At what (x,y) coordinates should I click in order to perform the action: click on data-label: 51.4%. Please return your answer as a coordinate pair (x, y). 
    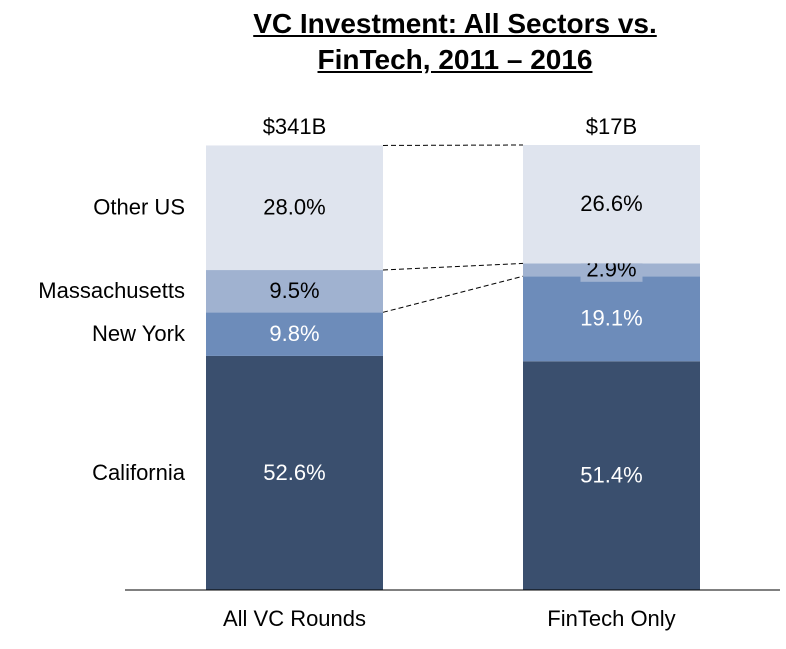
    Looking at the image, I should click on (611, 474).